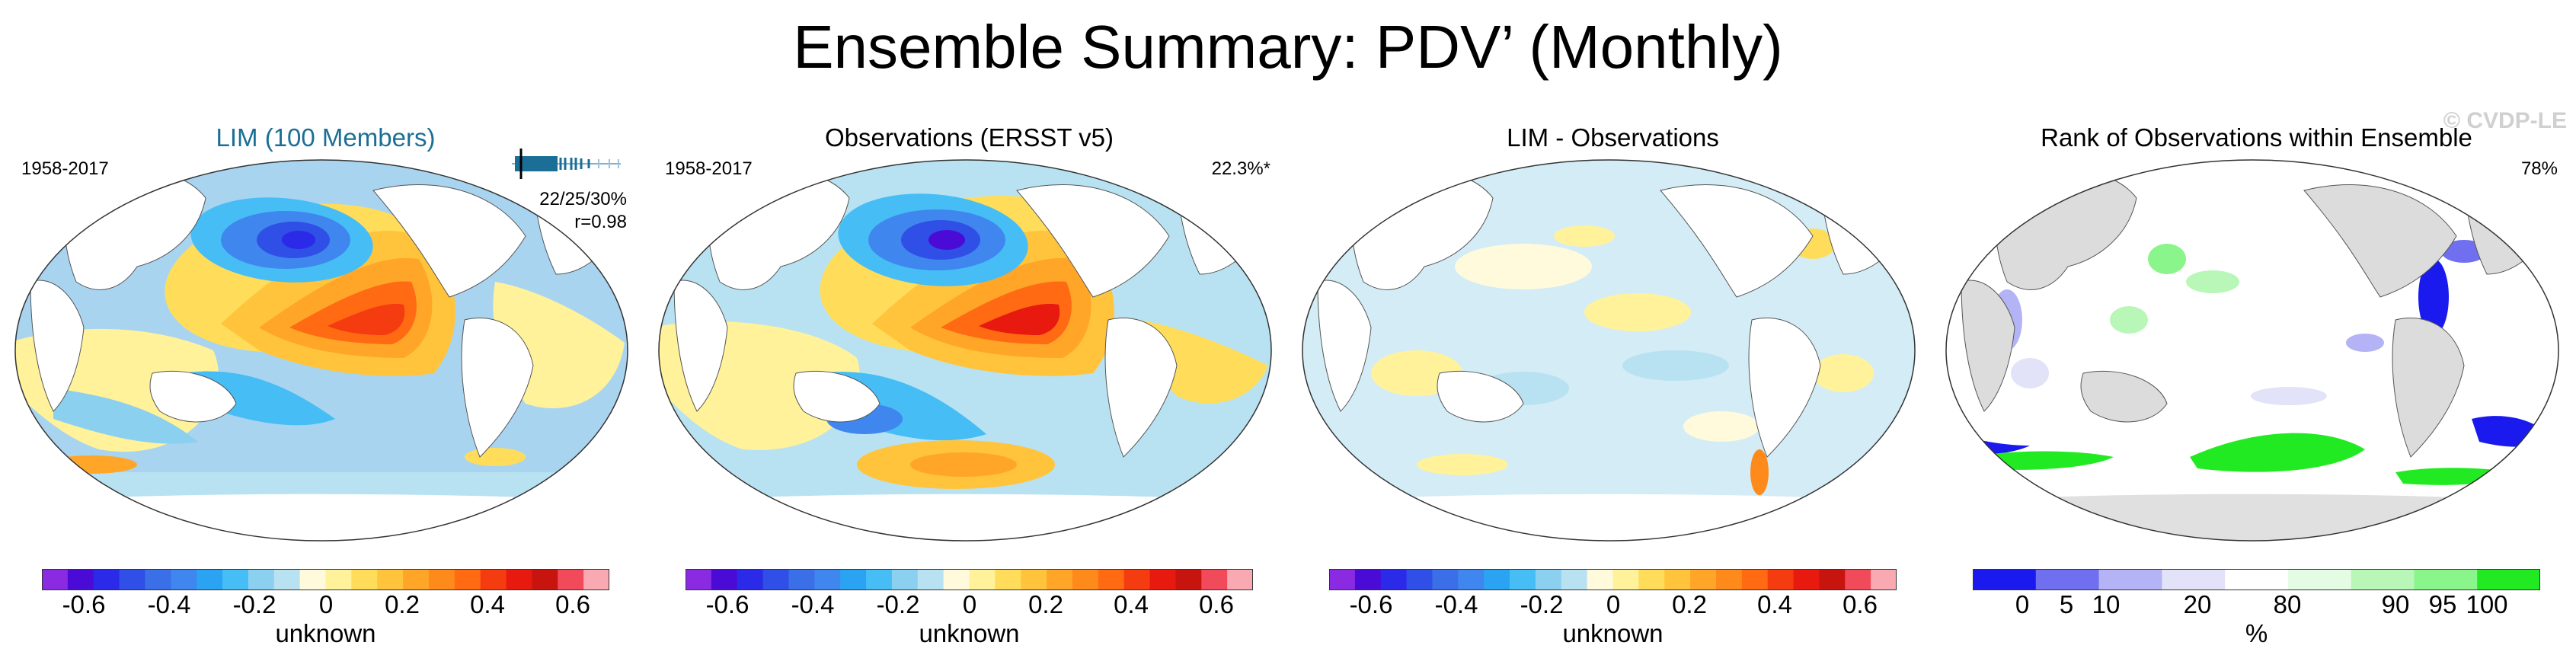 The image size is (2576, 671). What do you see at coordinates (1609, 350) in the screenshot?
I see `map-difference-pattern` at bounding box center [1609, 350].